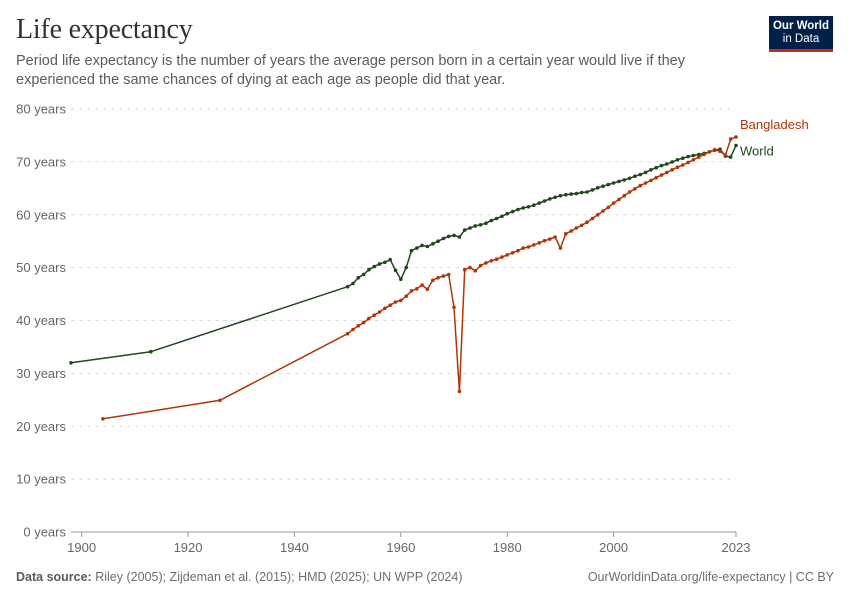 The image size is (850, 600). Describe the element at coordinates (41, 214) in the screenshot. I see `y-tick-label: 60 years` at that location.